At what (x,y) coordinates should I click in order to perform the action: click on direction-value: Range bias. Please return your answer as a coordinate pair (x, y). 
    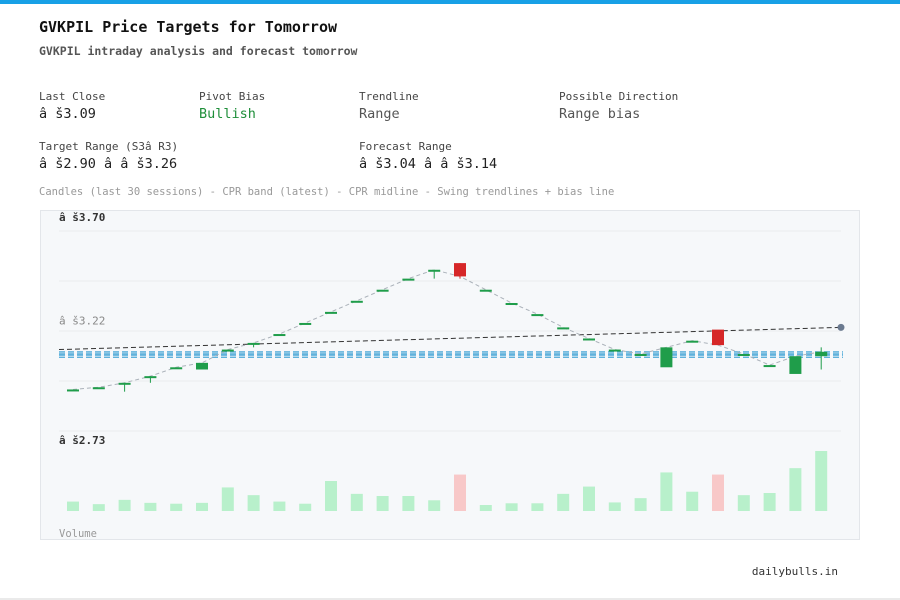
    Looking at the image, I should click on (600, 114).